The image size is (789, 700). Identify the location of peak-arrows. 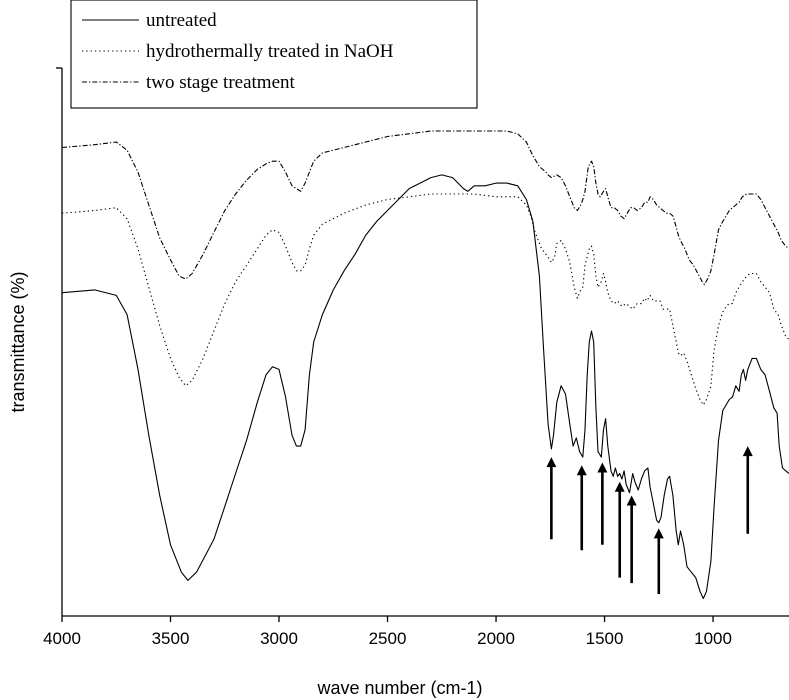
(649, 520).